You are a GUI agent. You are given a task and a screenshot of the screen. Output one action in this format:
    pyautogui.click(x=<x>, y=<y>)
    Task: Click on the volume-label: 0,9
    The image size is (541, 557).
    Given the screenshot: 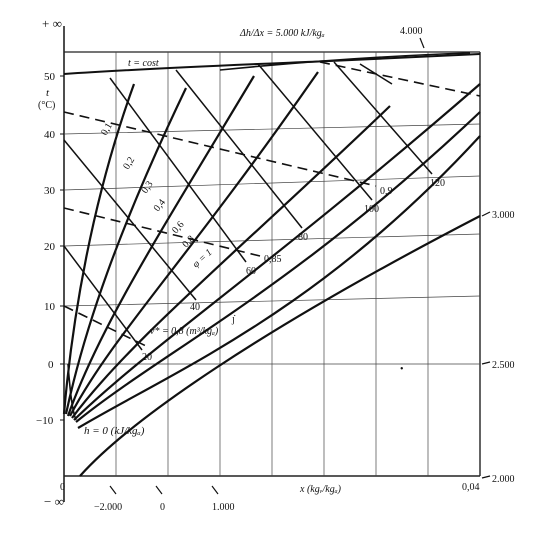 What is the action you would take?
    pyautogui.click(x=386, y=191)
    